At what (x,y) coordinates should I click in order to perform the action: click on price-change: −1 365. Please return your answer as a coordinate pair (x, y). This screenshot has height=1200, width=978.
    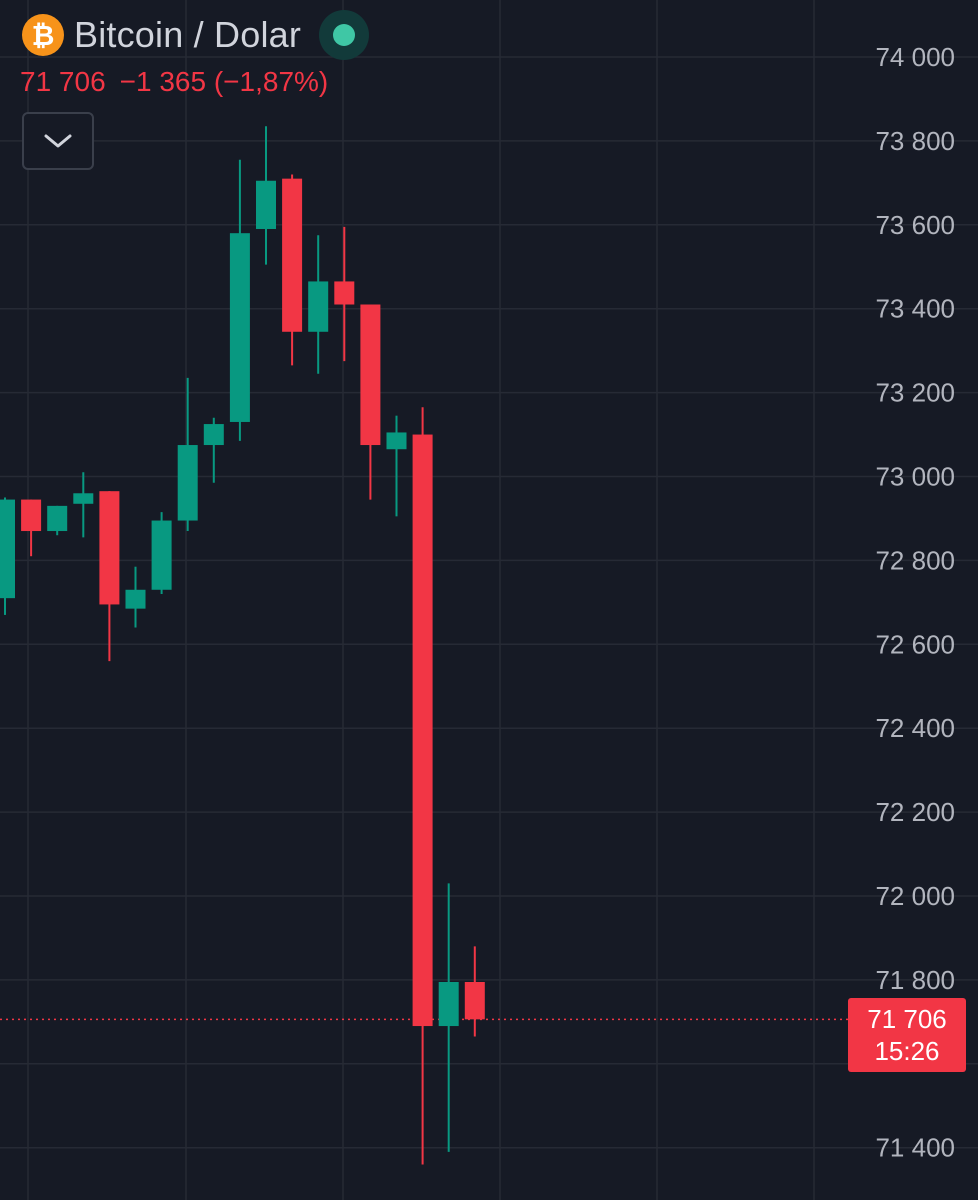
    Looking at the image, I should click on (163, 81).